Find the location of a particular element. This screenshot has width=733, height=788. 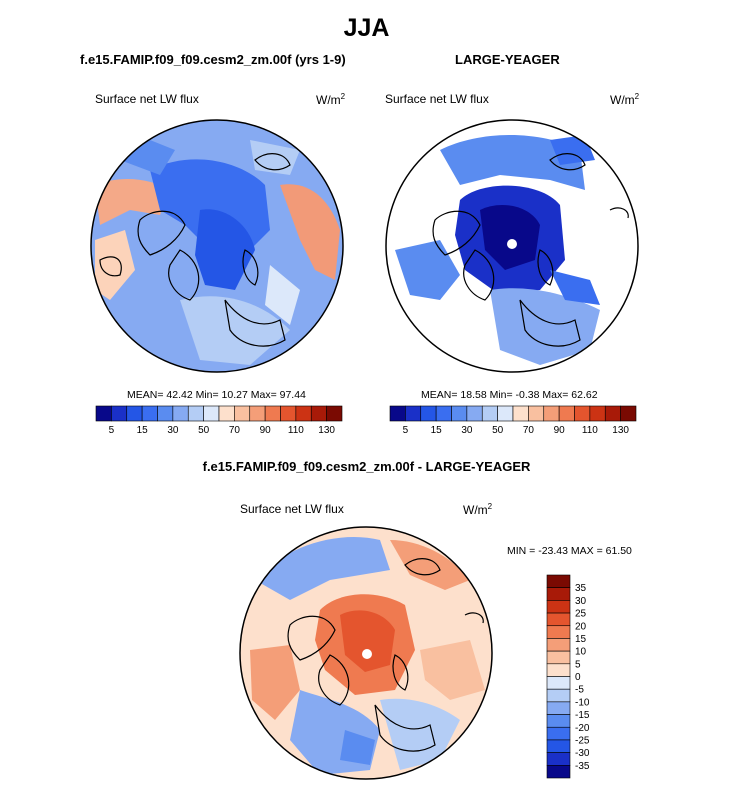

model-polar-map is located at coordinates (217, 246).